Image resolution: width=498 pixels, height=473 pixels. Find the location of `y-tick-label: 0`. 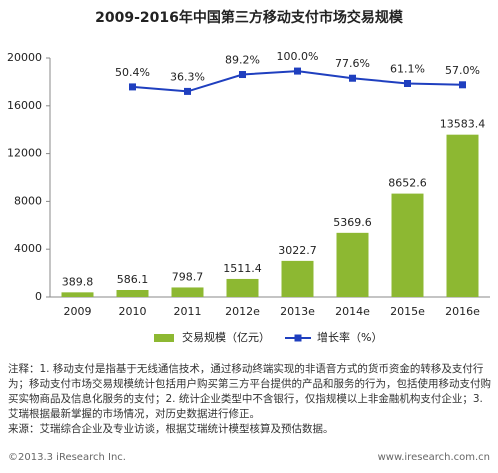

y-tick-label: 0 is located at coordinates (38, 296).